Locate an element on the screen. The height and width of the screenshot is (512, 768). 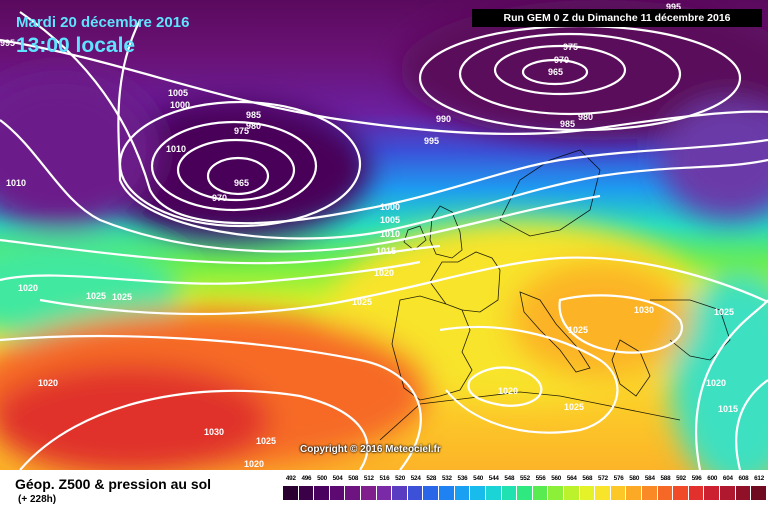
britain-coast is located at coordinates (446, 232).